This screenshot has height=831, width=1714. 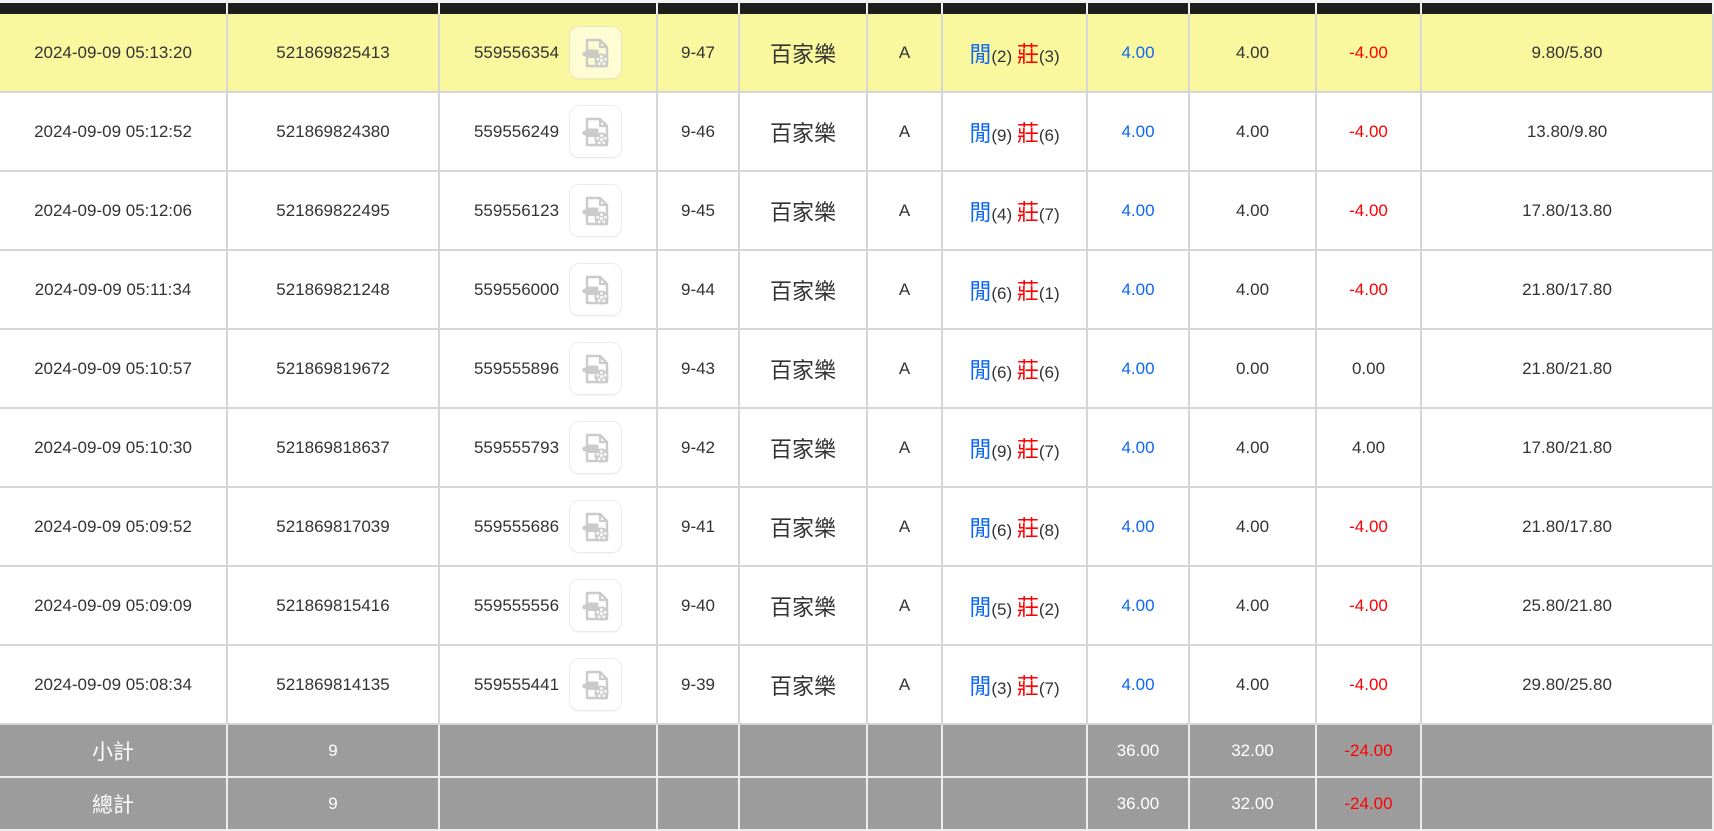 I want to click on bet-id: 521869814135, so click(x=334, y=685).